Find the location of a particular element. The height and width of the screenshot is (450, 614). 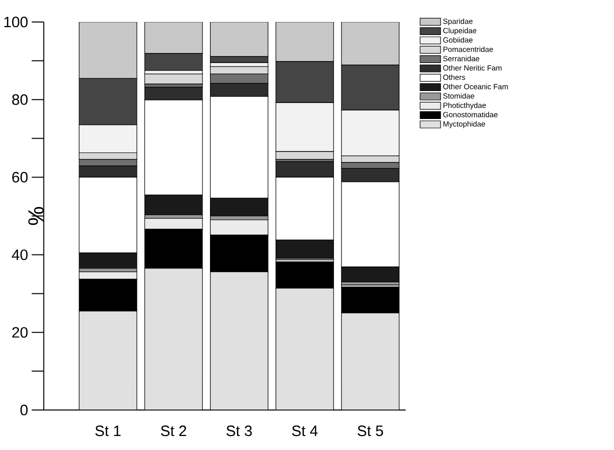

y-tick-label: 100 is located at coordinates (16, 22).